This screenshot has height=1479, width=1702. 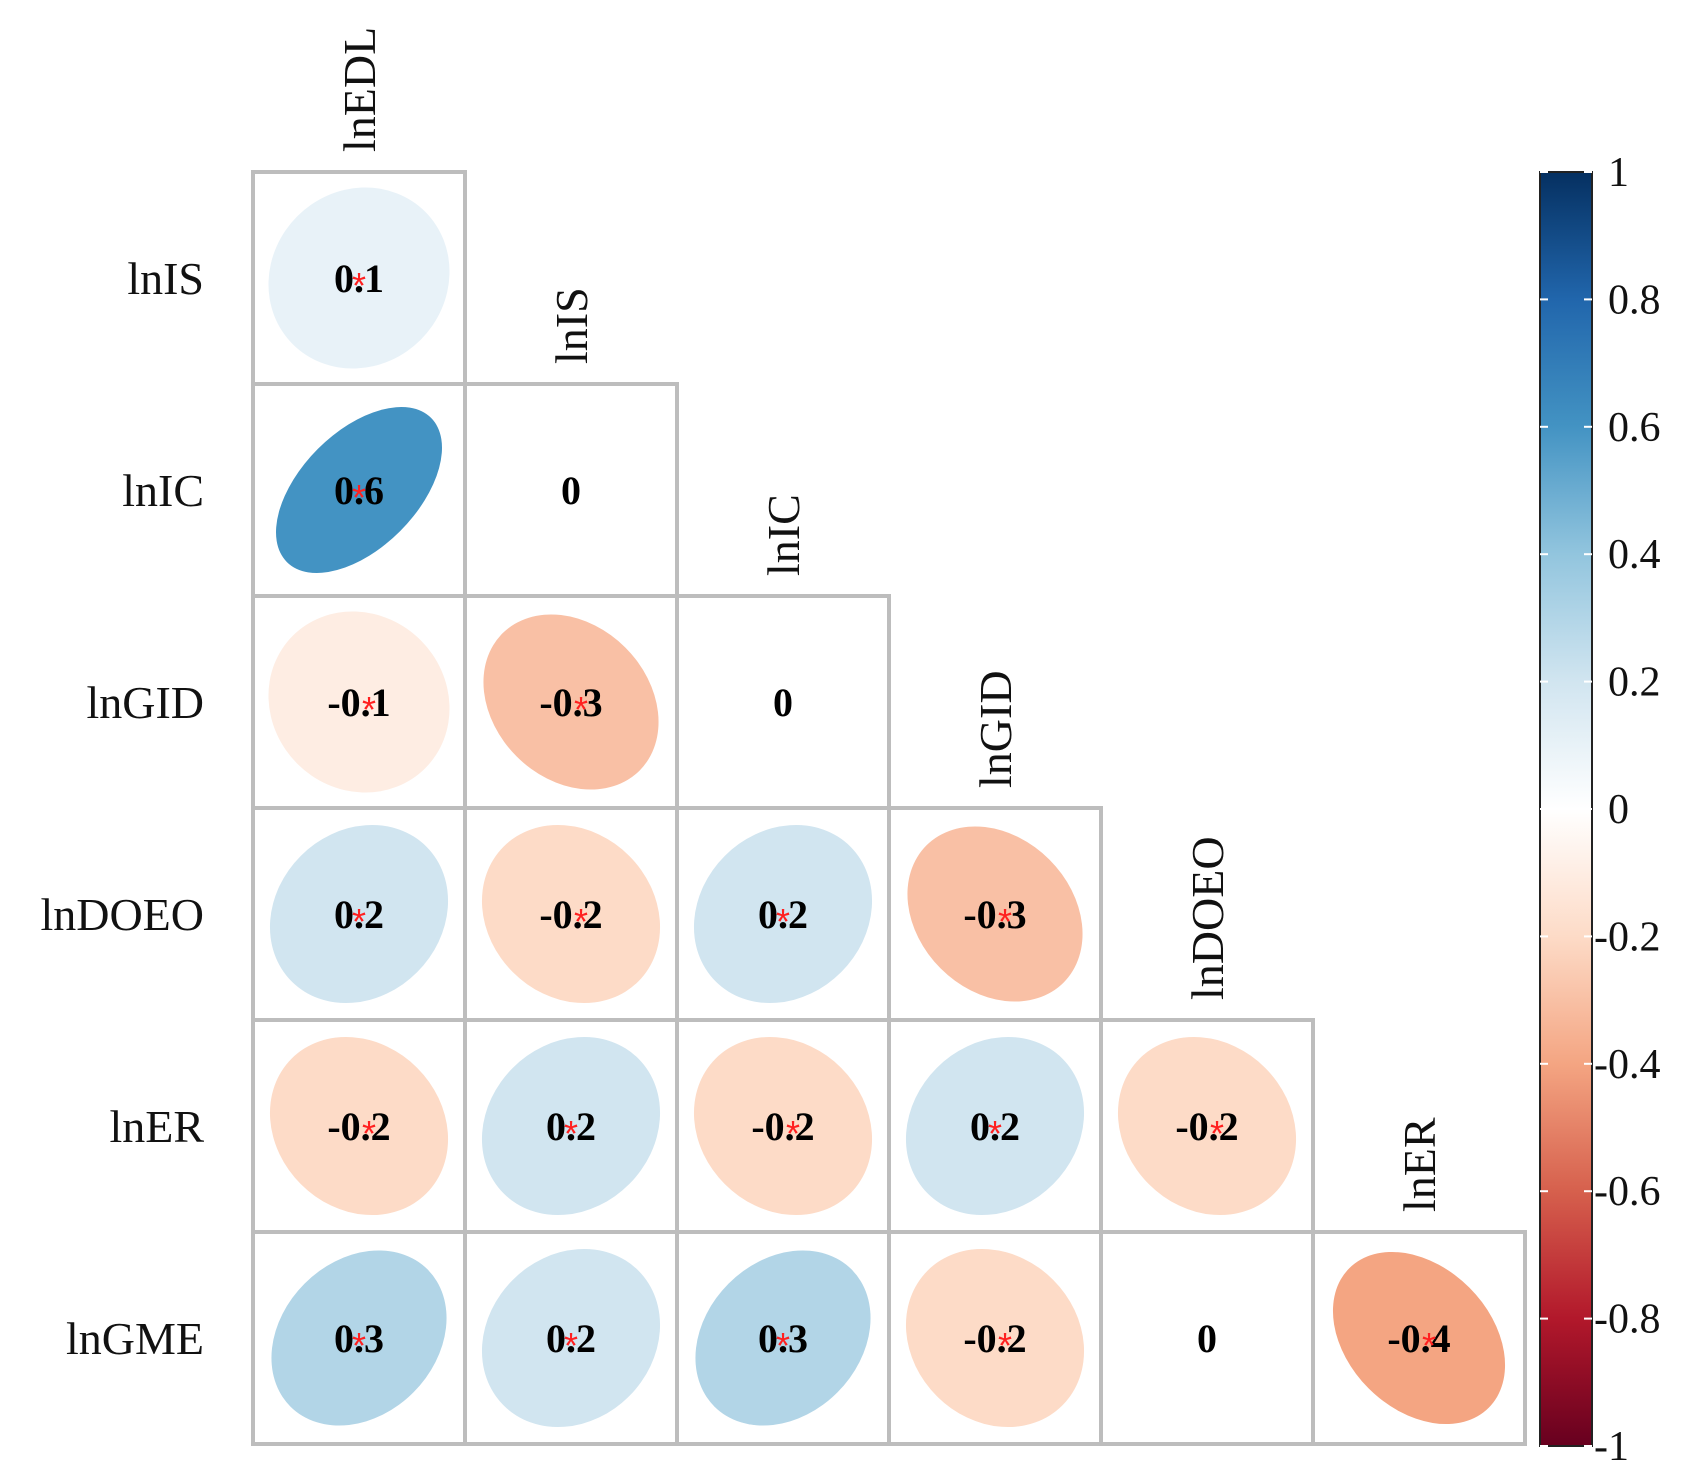 I want to click on value-label-lnGME-lnIC: 0.3, so click(x=783, y=1338).